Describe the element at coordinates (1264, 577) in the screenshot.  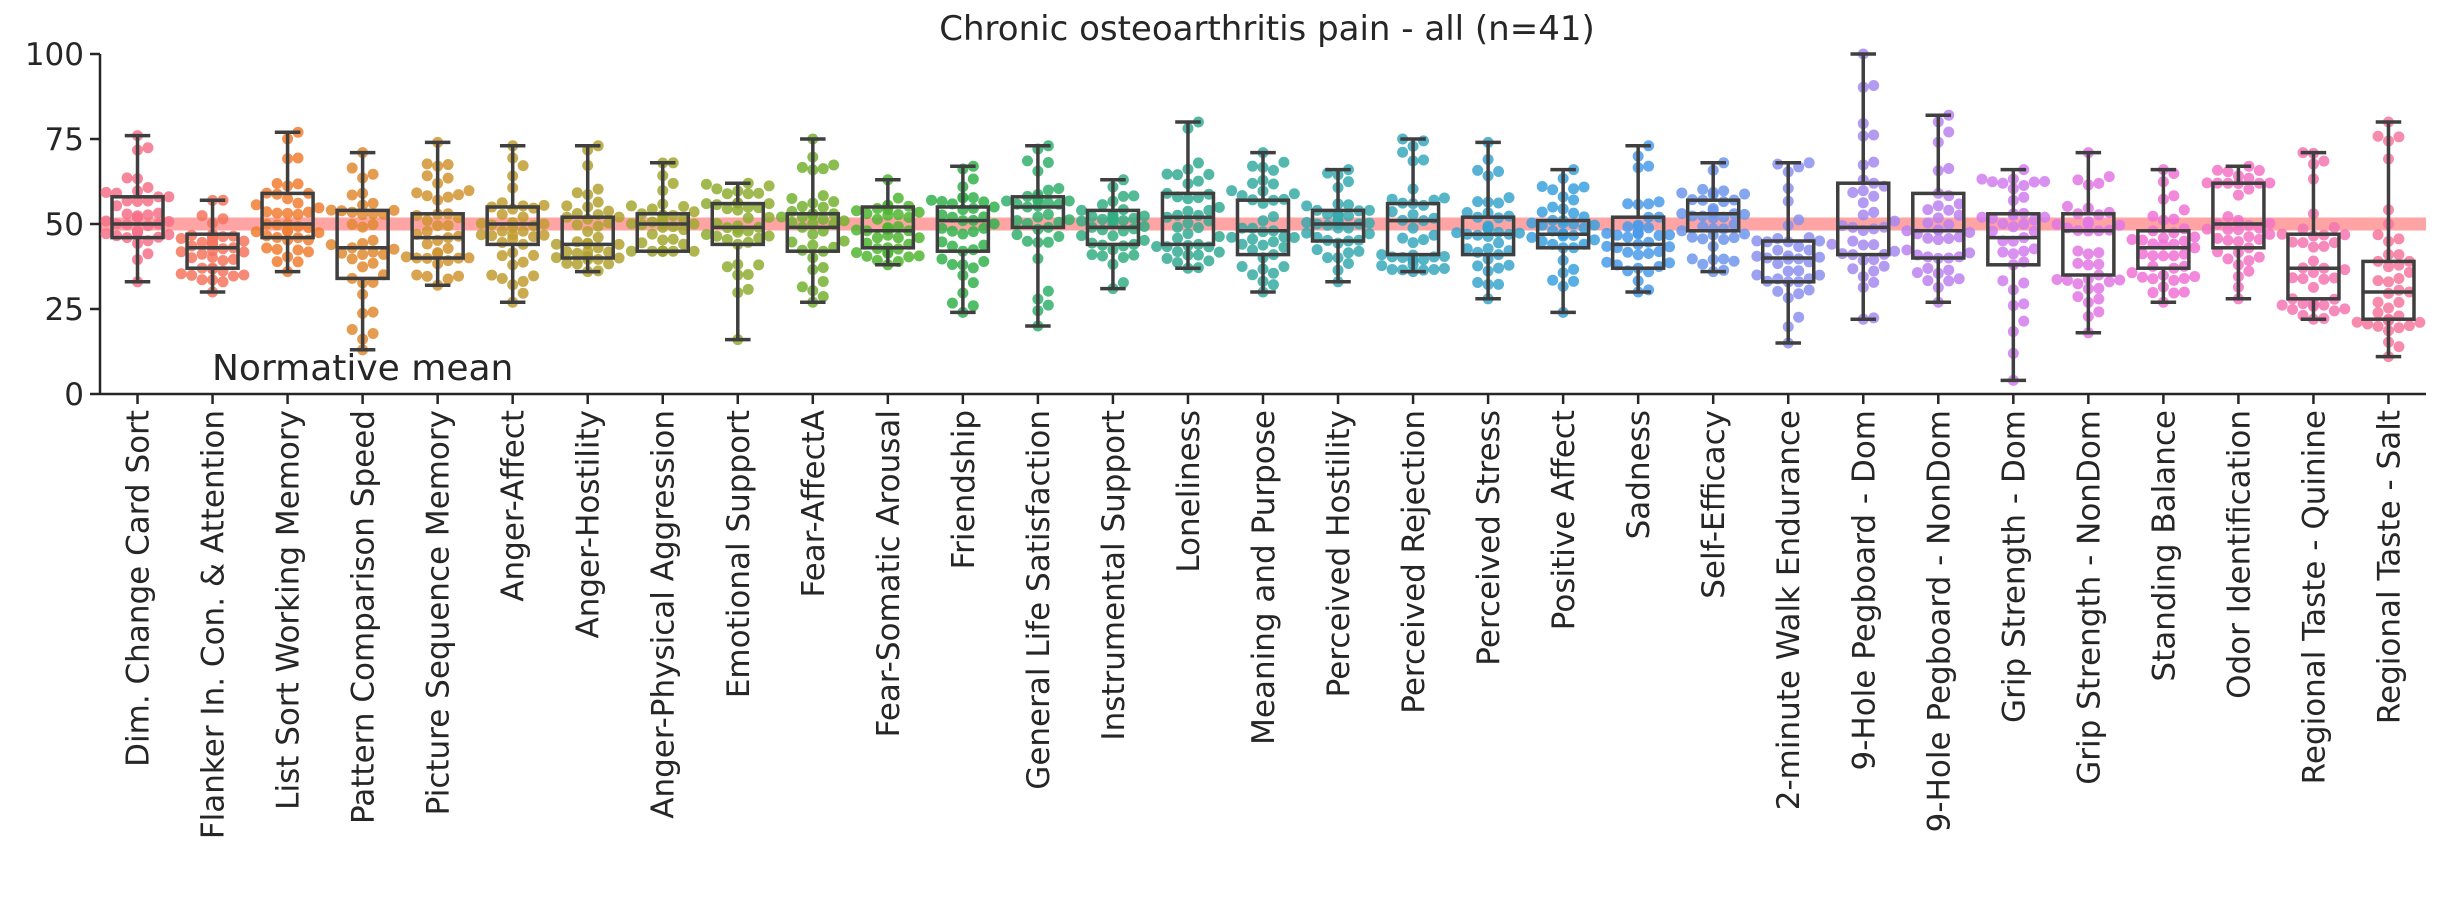
I see `x-tick-label: Meaning and Purpose` at that location.